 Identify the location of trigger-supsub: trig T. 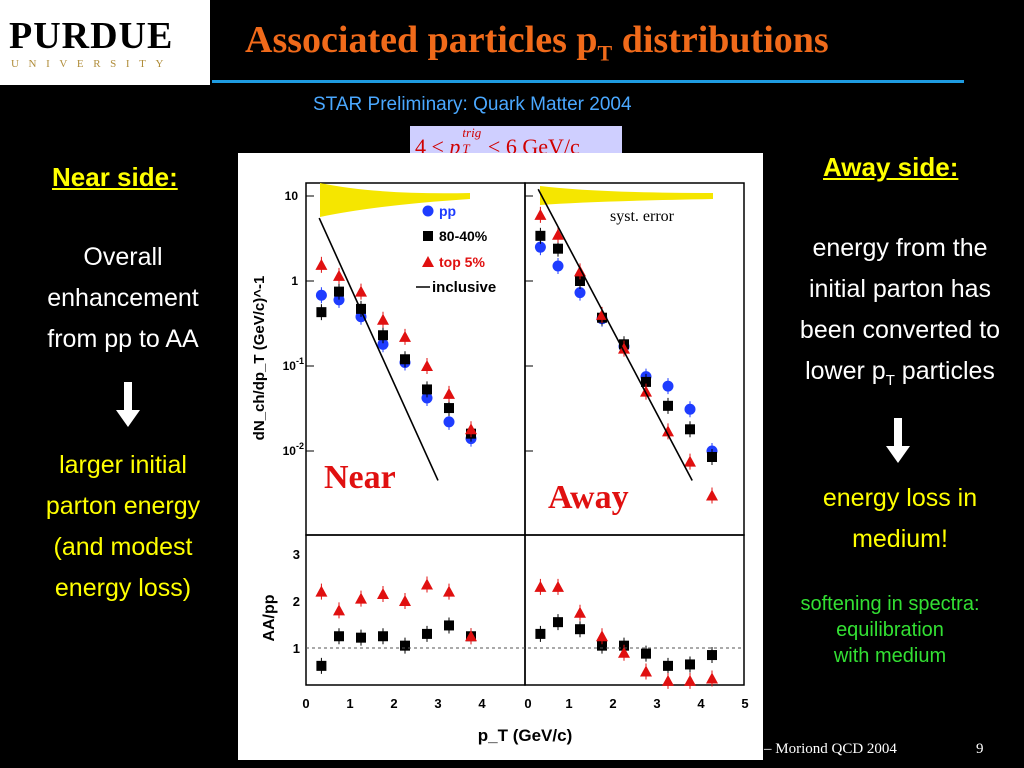
(471, 140).